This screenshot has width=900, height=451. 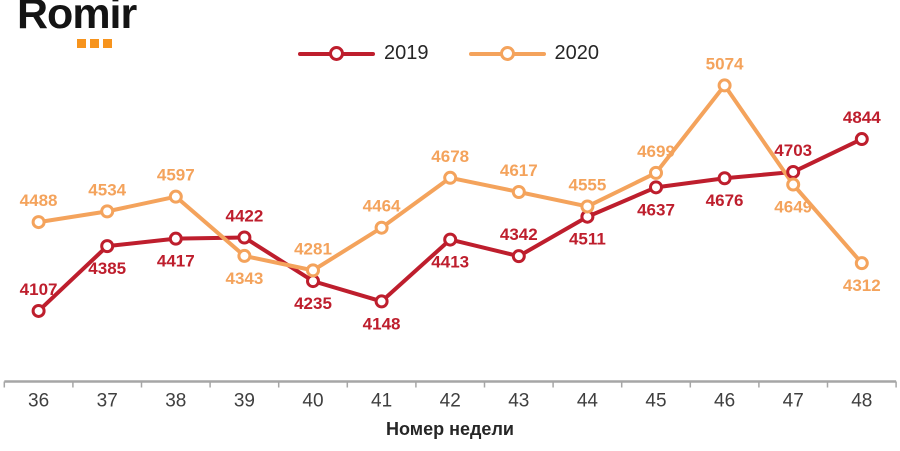 I want to click on data-label-2020-week-40: 4281, so click(x=313, y=248).